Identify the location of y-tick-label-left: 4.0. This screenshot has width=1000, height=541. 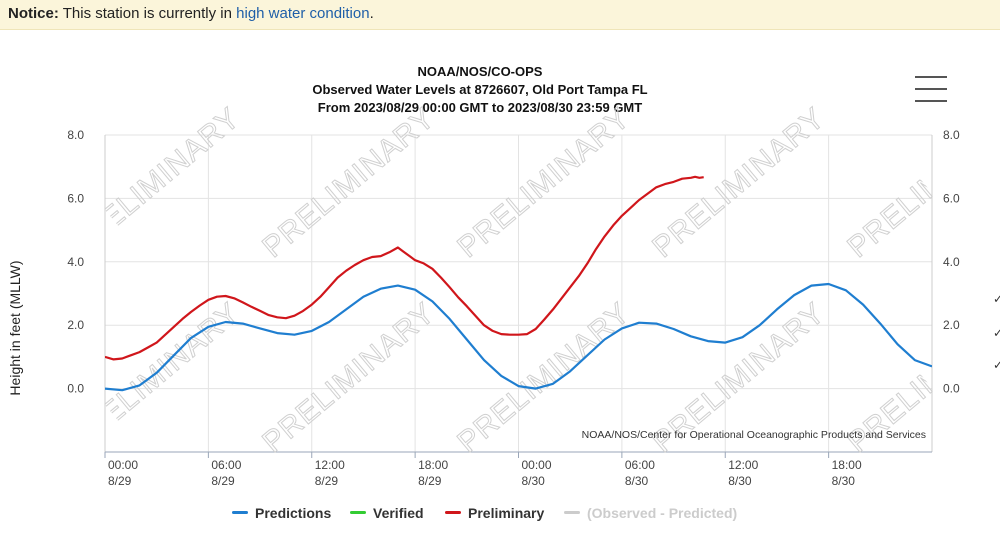
(75, 262).